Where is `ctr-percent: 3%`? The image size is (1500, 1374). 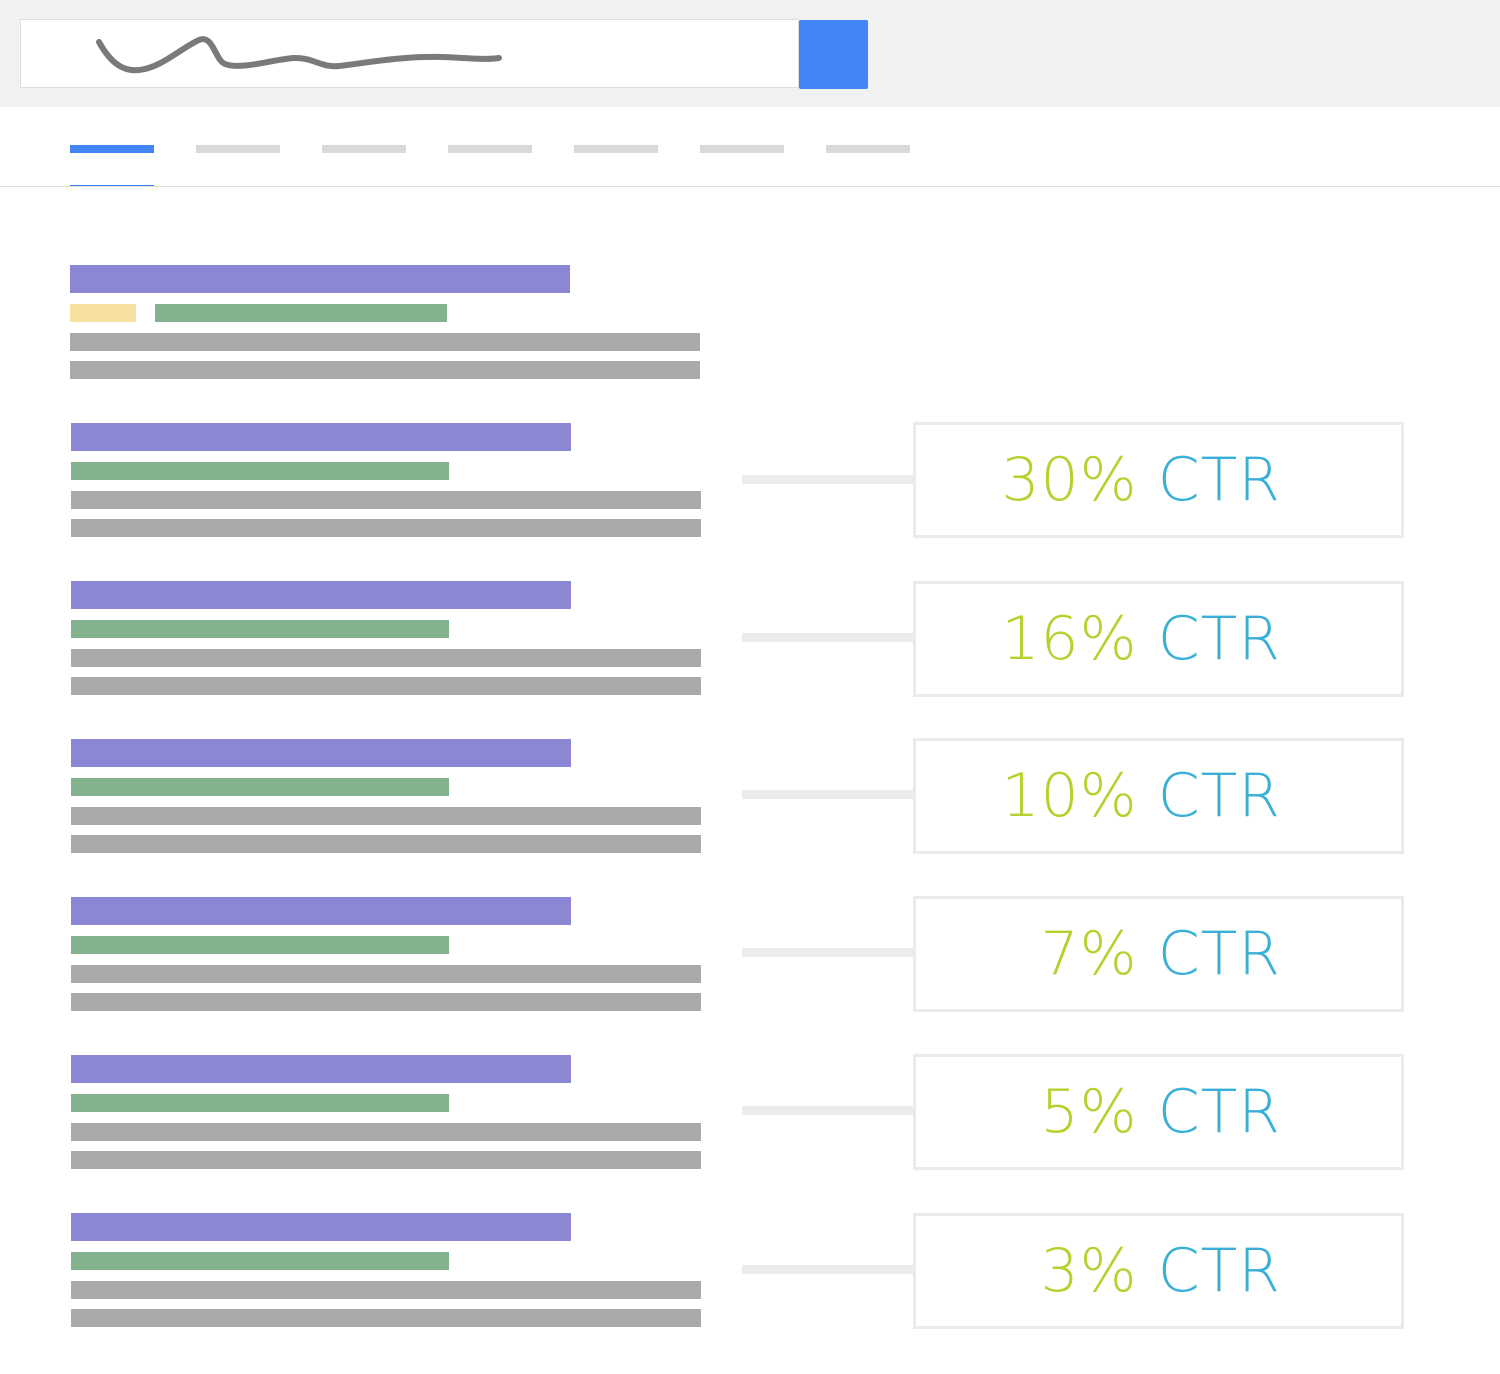 ctr-percent: 3% is located at coordinates (1089, 1271).